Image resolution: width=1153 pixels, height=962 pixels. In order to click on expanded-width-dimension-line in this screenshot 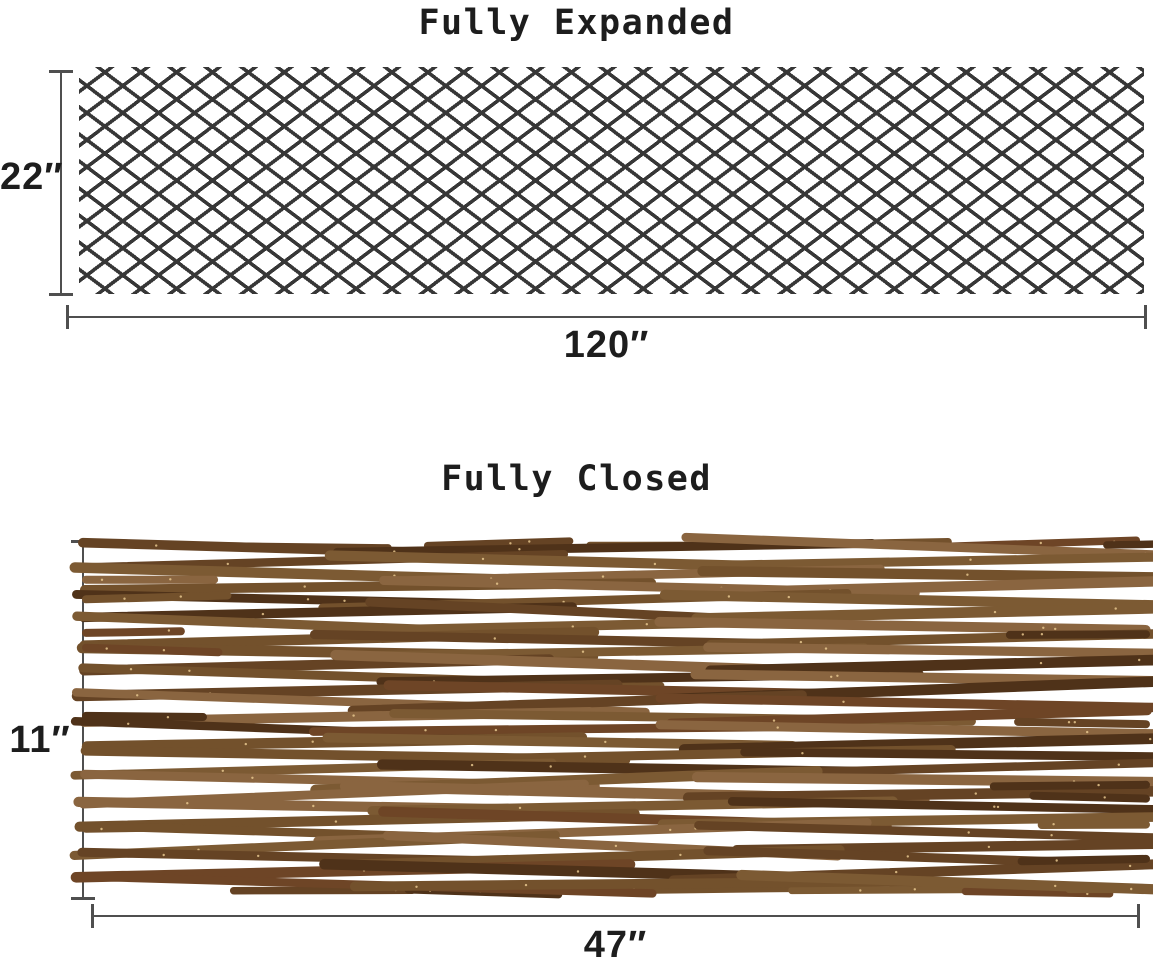, I will do `click(606, 317)`.